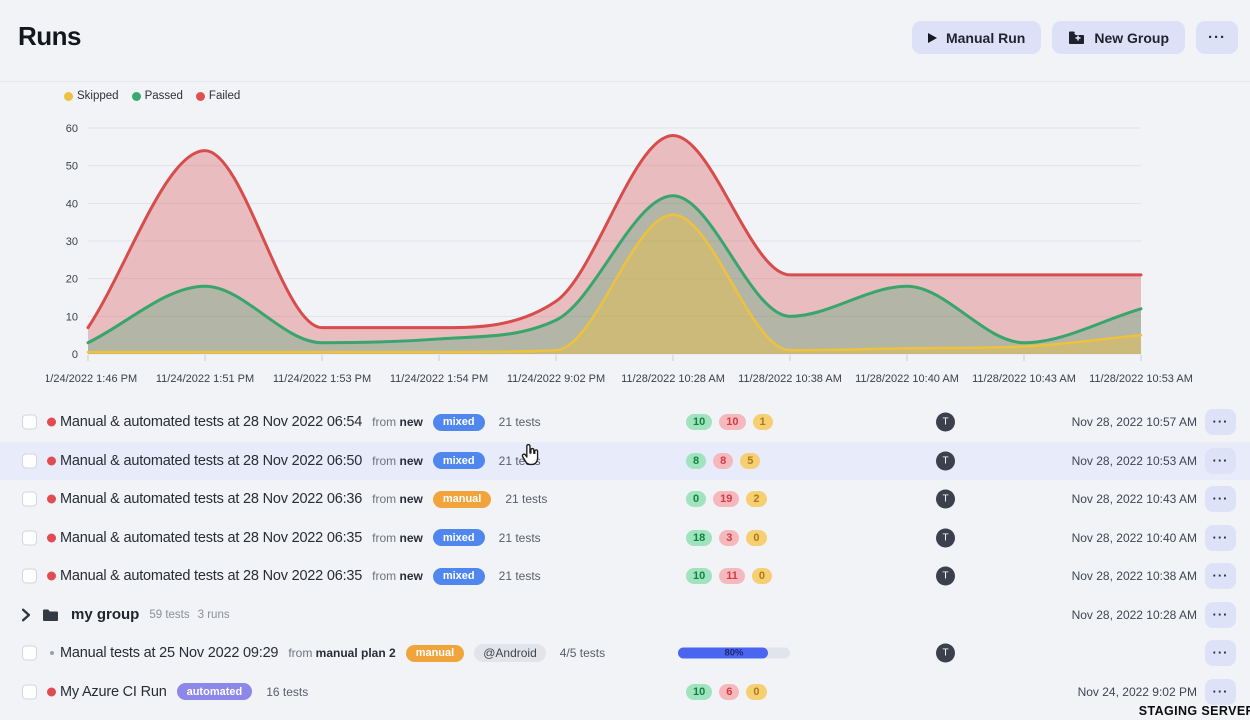 The width and height of the screenshot is (1250, 720). I want to click on failed-count: 11, so click(732, 576).